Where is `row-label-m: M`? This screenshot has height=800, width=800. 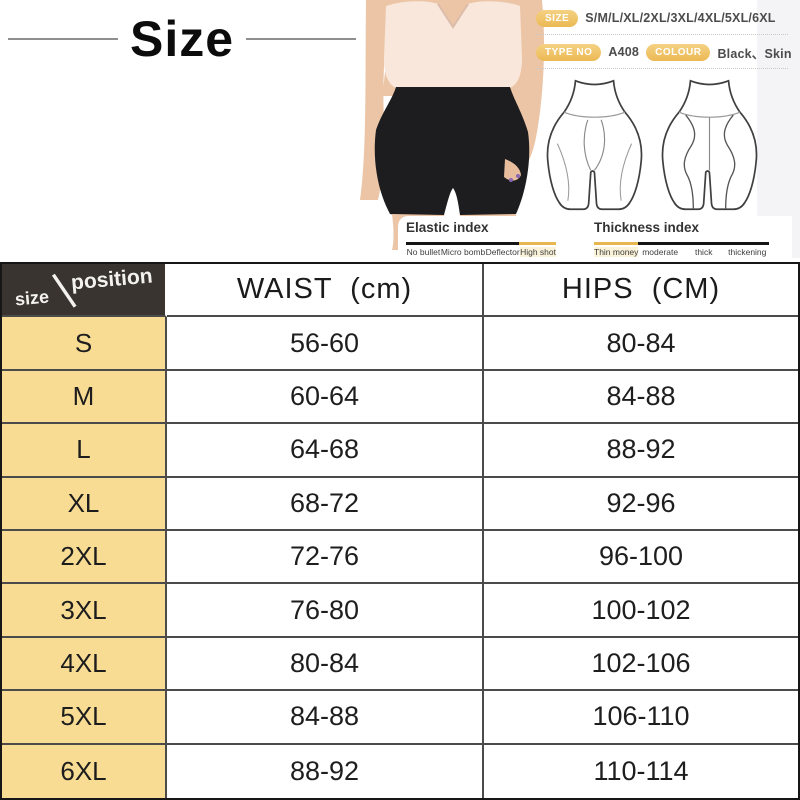 row-label-m: M is located at coordinates (84, 397).